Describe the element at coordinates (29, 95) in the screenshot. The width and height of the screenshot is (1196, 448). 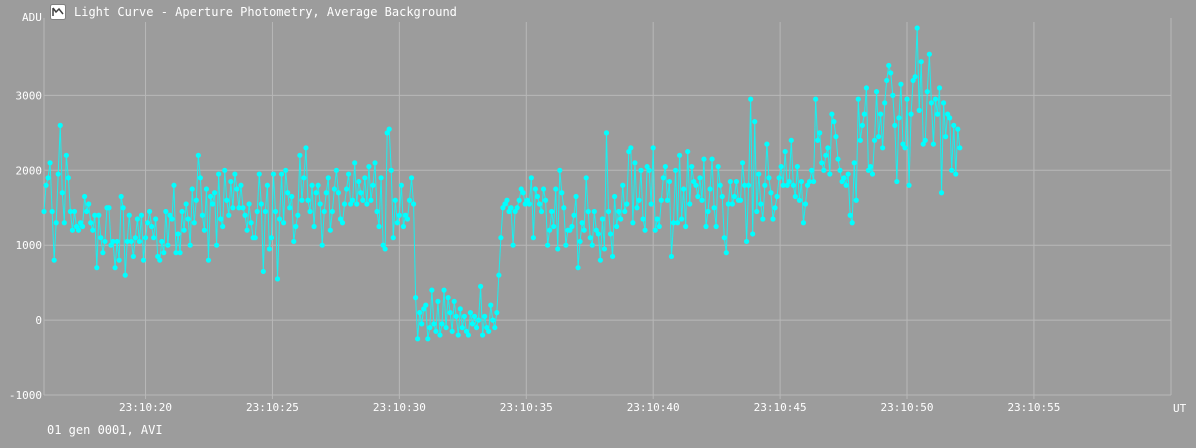
I see `y-tick-label: 3000` at that location.